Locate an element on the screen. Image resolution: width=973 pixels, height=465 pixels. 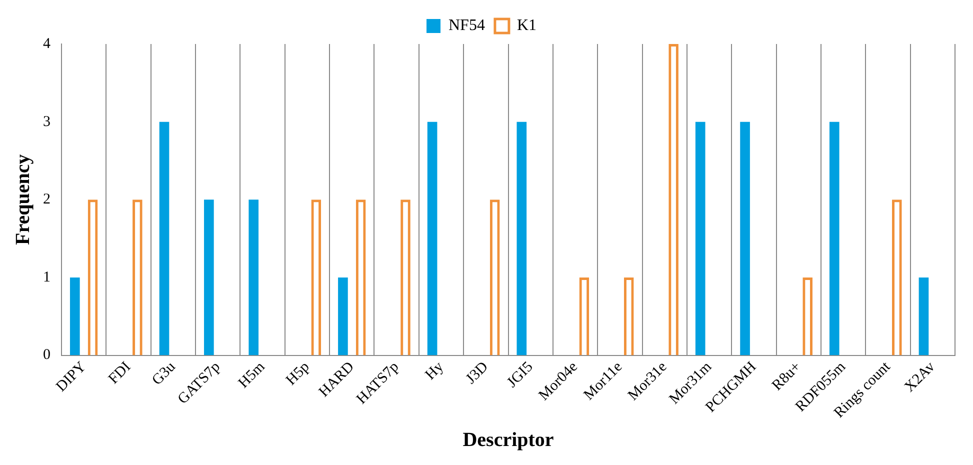
x-tick-label: FDI is located at coordinates (120, 373).